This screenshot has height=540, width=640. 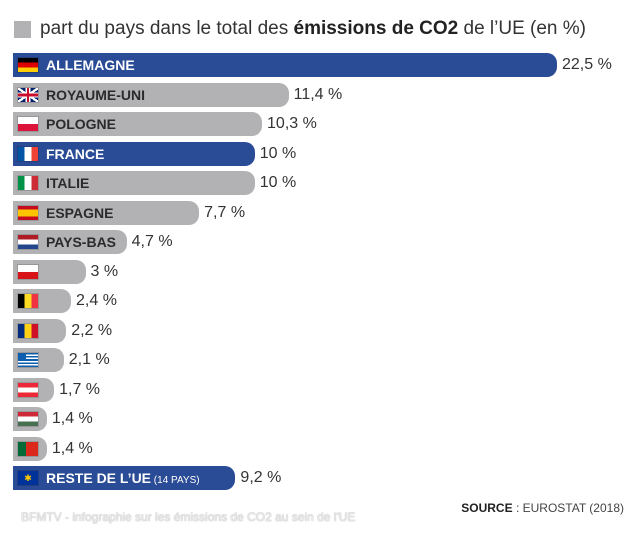 What do you see at coordinates (487, 508) in the screenshot?
I see `source-label: SOURCE` at bounding box center [487, 508].